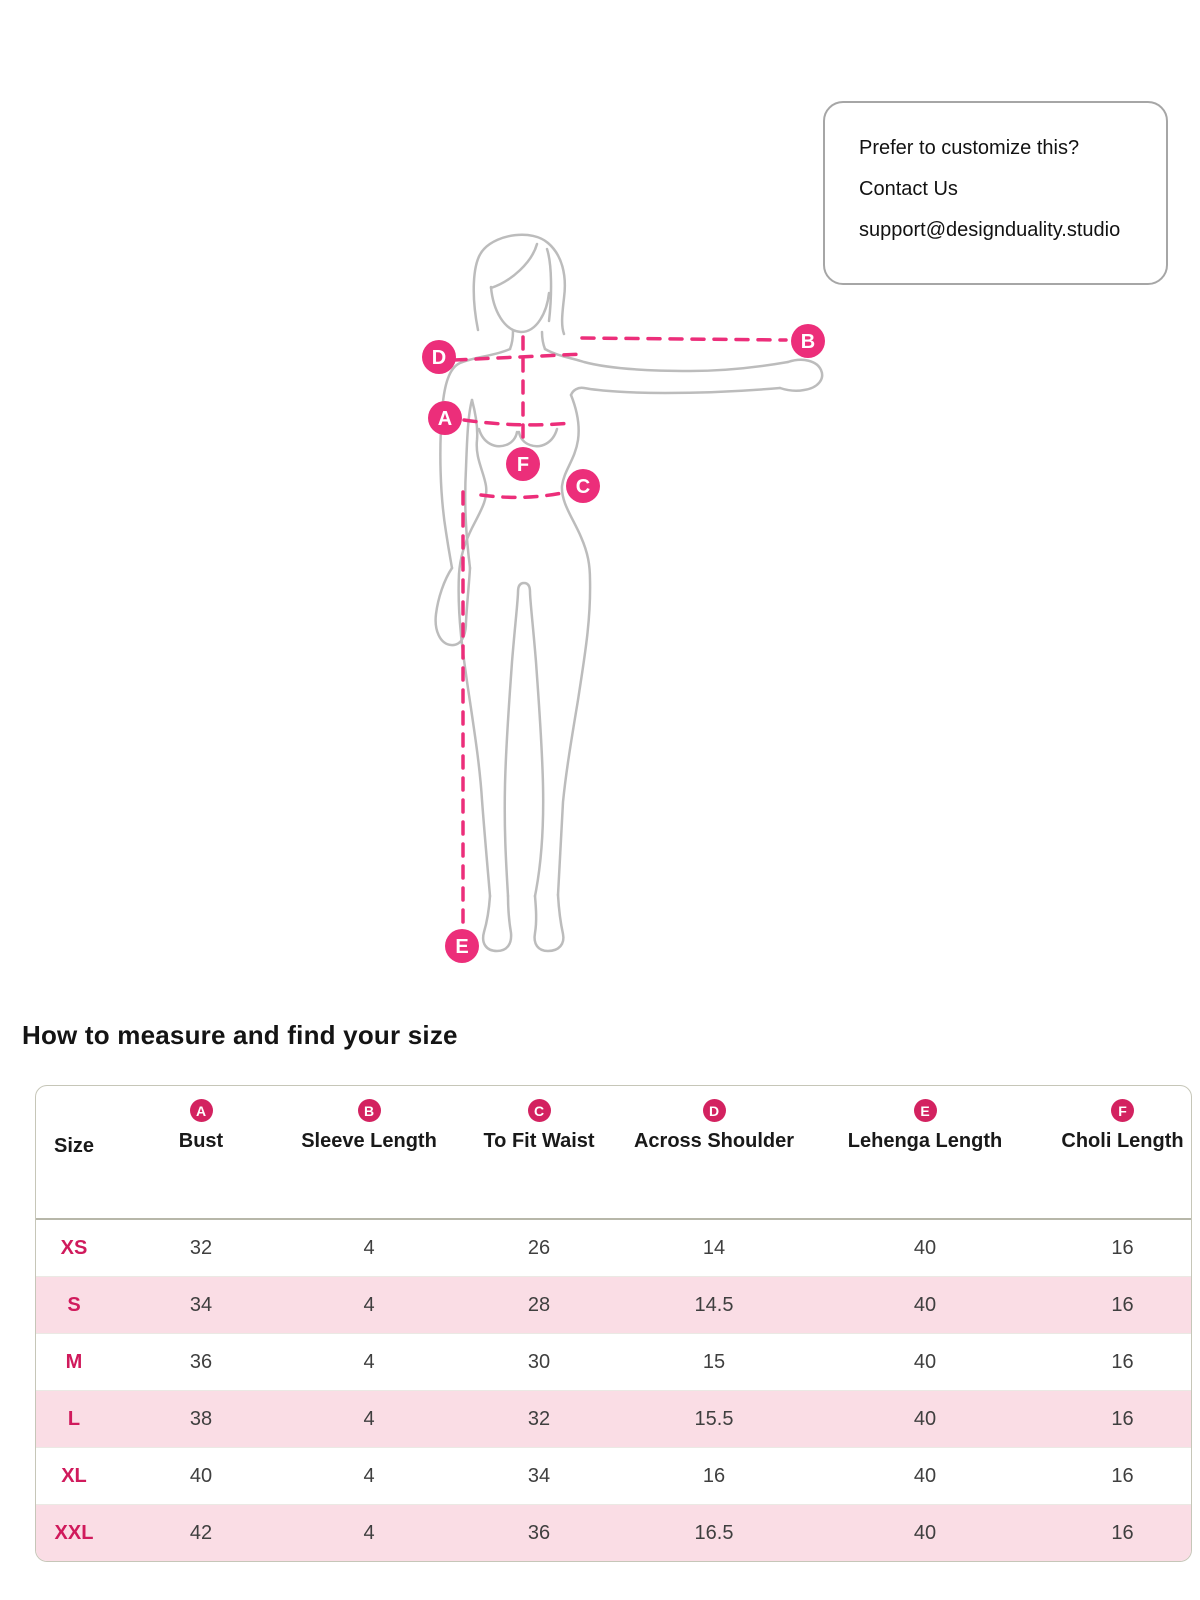  What do you see at coordinates (74, 1305) in the screenshot?
I see `size-cell: S` at bounding box center [74, 1305].